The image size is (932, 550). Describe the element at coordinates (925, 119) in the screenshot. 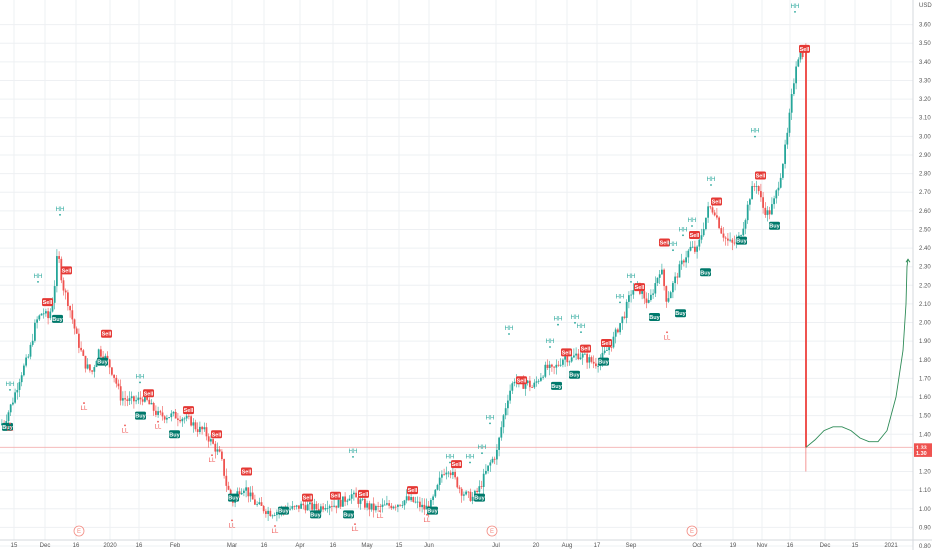

I see `price-tick-label: 3.10` at that location.